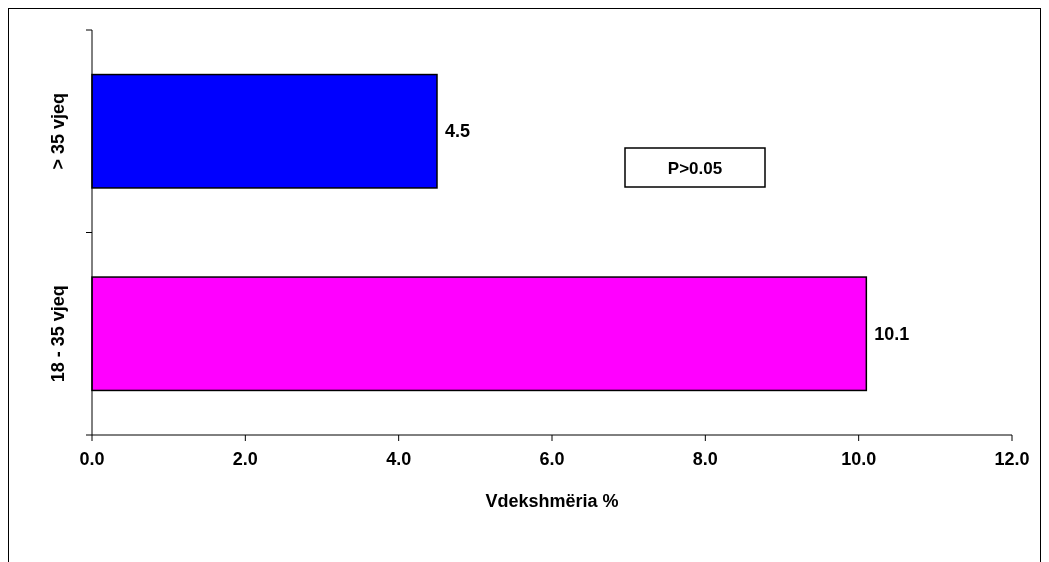 This screenshot has height=562, width=1049. Describe the element at coordinates (58, 131) in the screenshot. I see `y-tick-label: > 35 vjeq` at that location.